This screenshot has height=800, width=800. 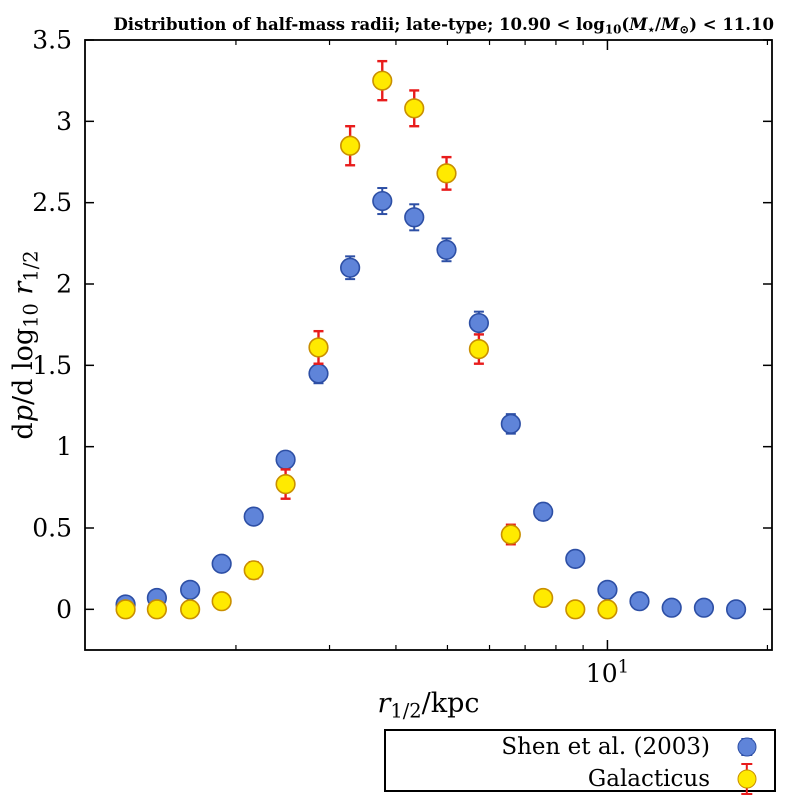 I want to click on legend-label: Galacticus, so click(x=648, y=778).